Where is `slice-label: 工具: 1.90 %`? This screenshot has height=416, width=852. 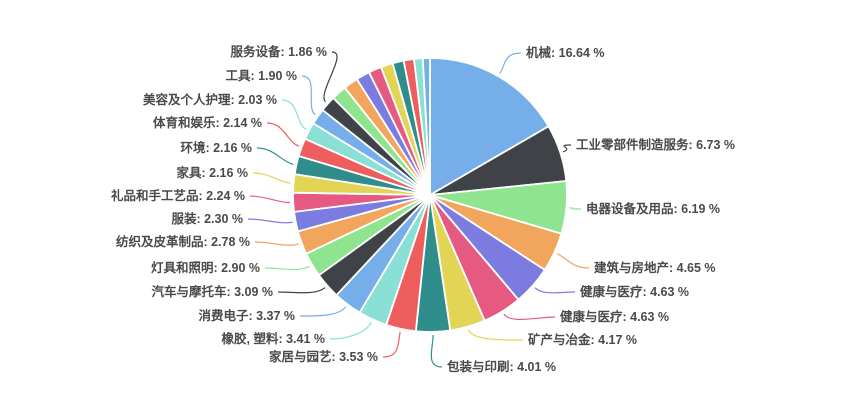
slice-label: 工具: 1.90 % is located at coordinates (261, 76).